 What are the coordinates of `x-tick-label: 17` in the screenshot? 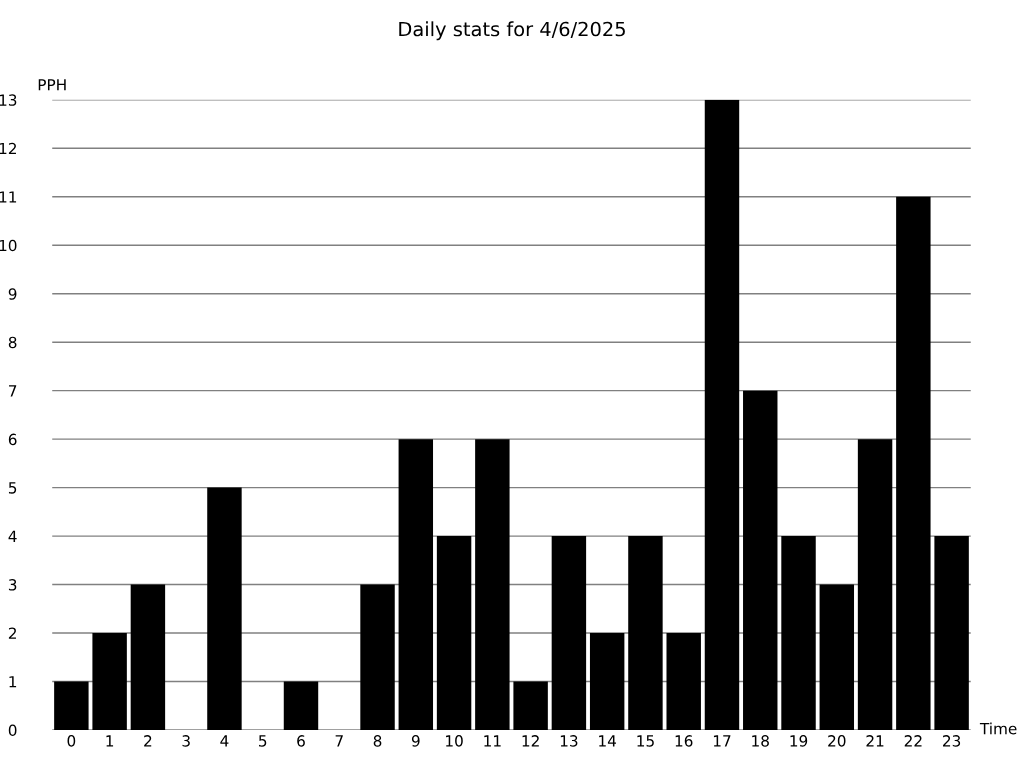 It's located at (722, 741).